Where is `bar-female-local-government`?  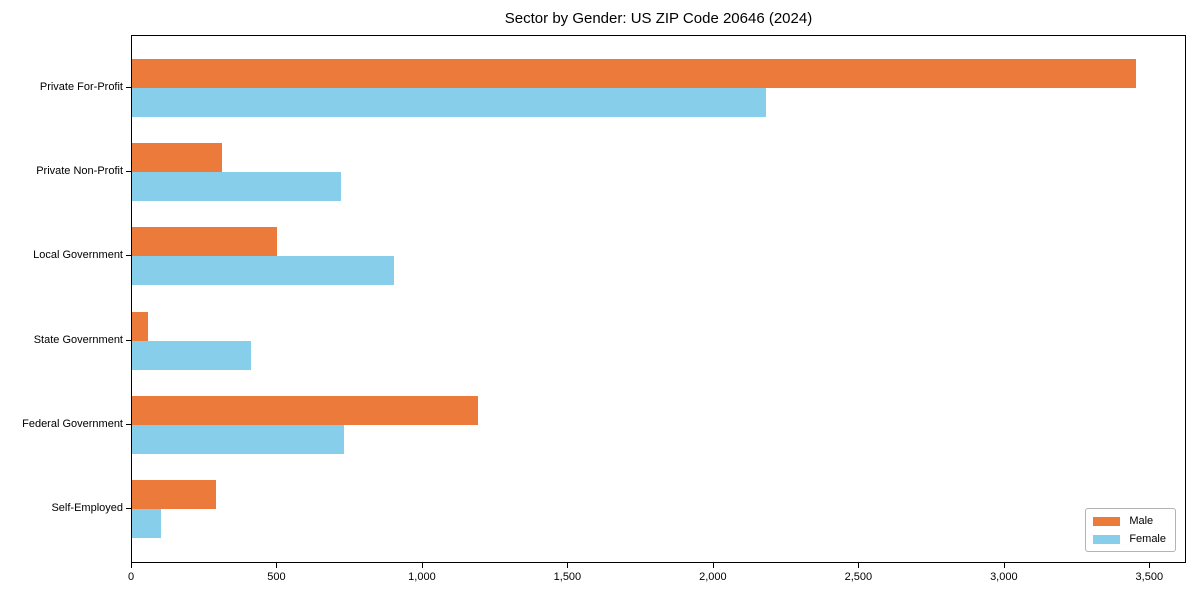 bar-female-local-government is located at coordinates (263, 271).